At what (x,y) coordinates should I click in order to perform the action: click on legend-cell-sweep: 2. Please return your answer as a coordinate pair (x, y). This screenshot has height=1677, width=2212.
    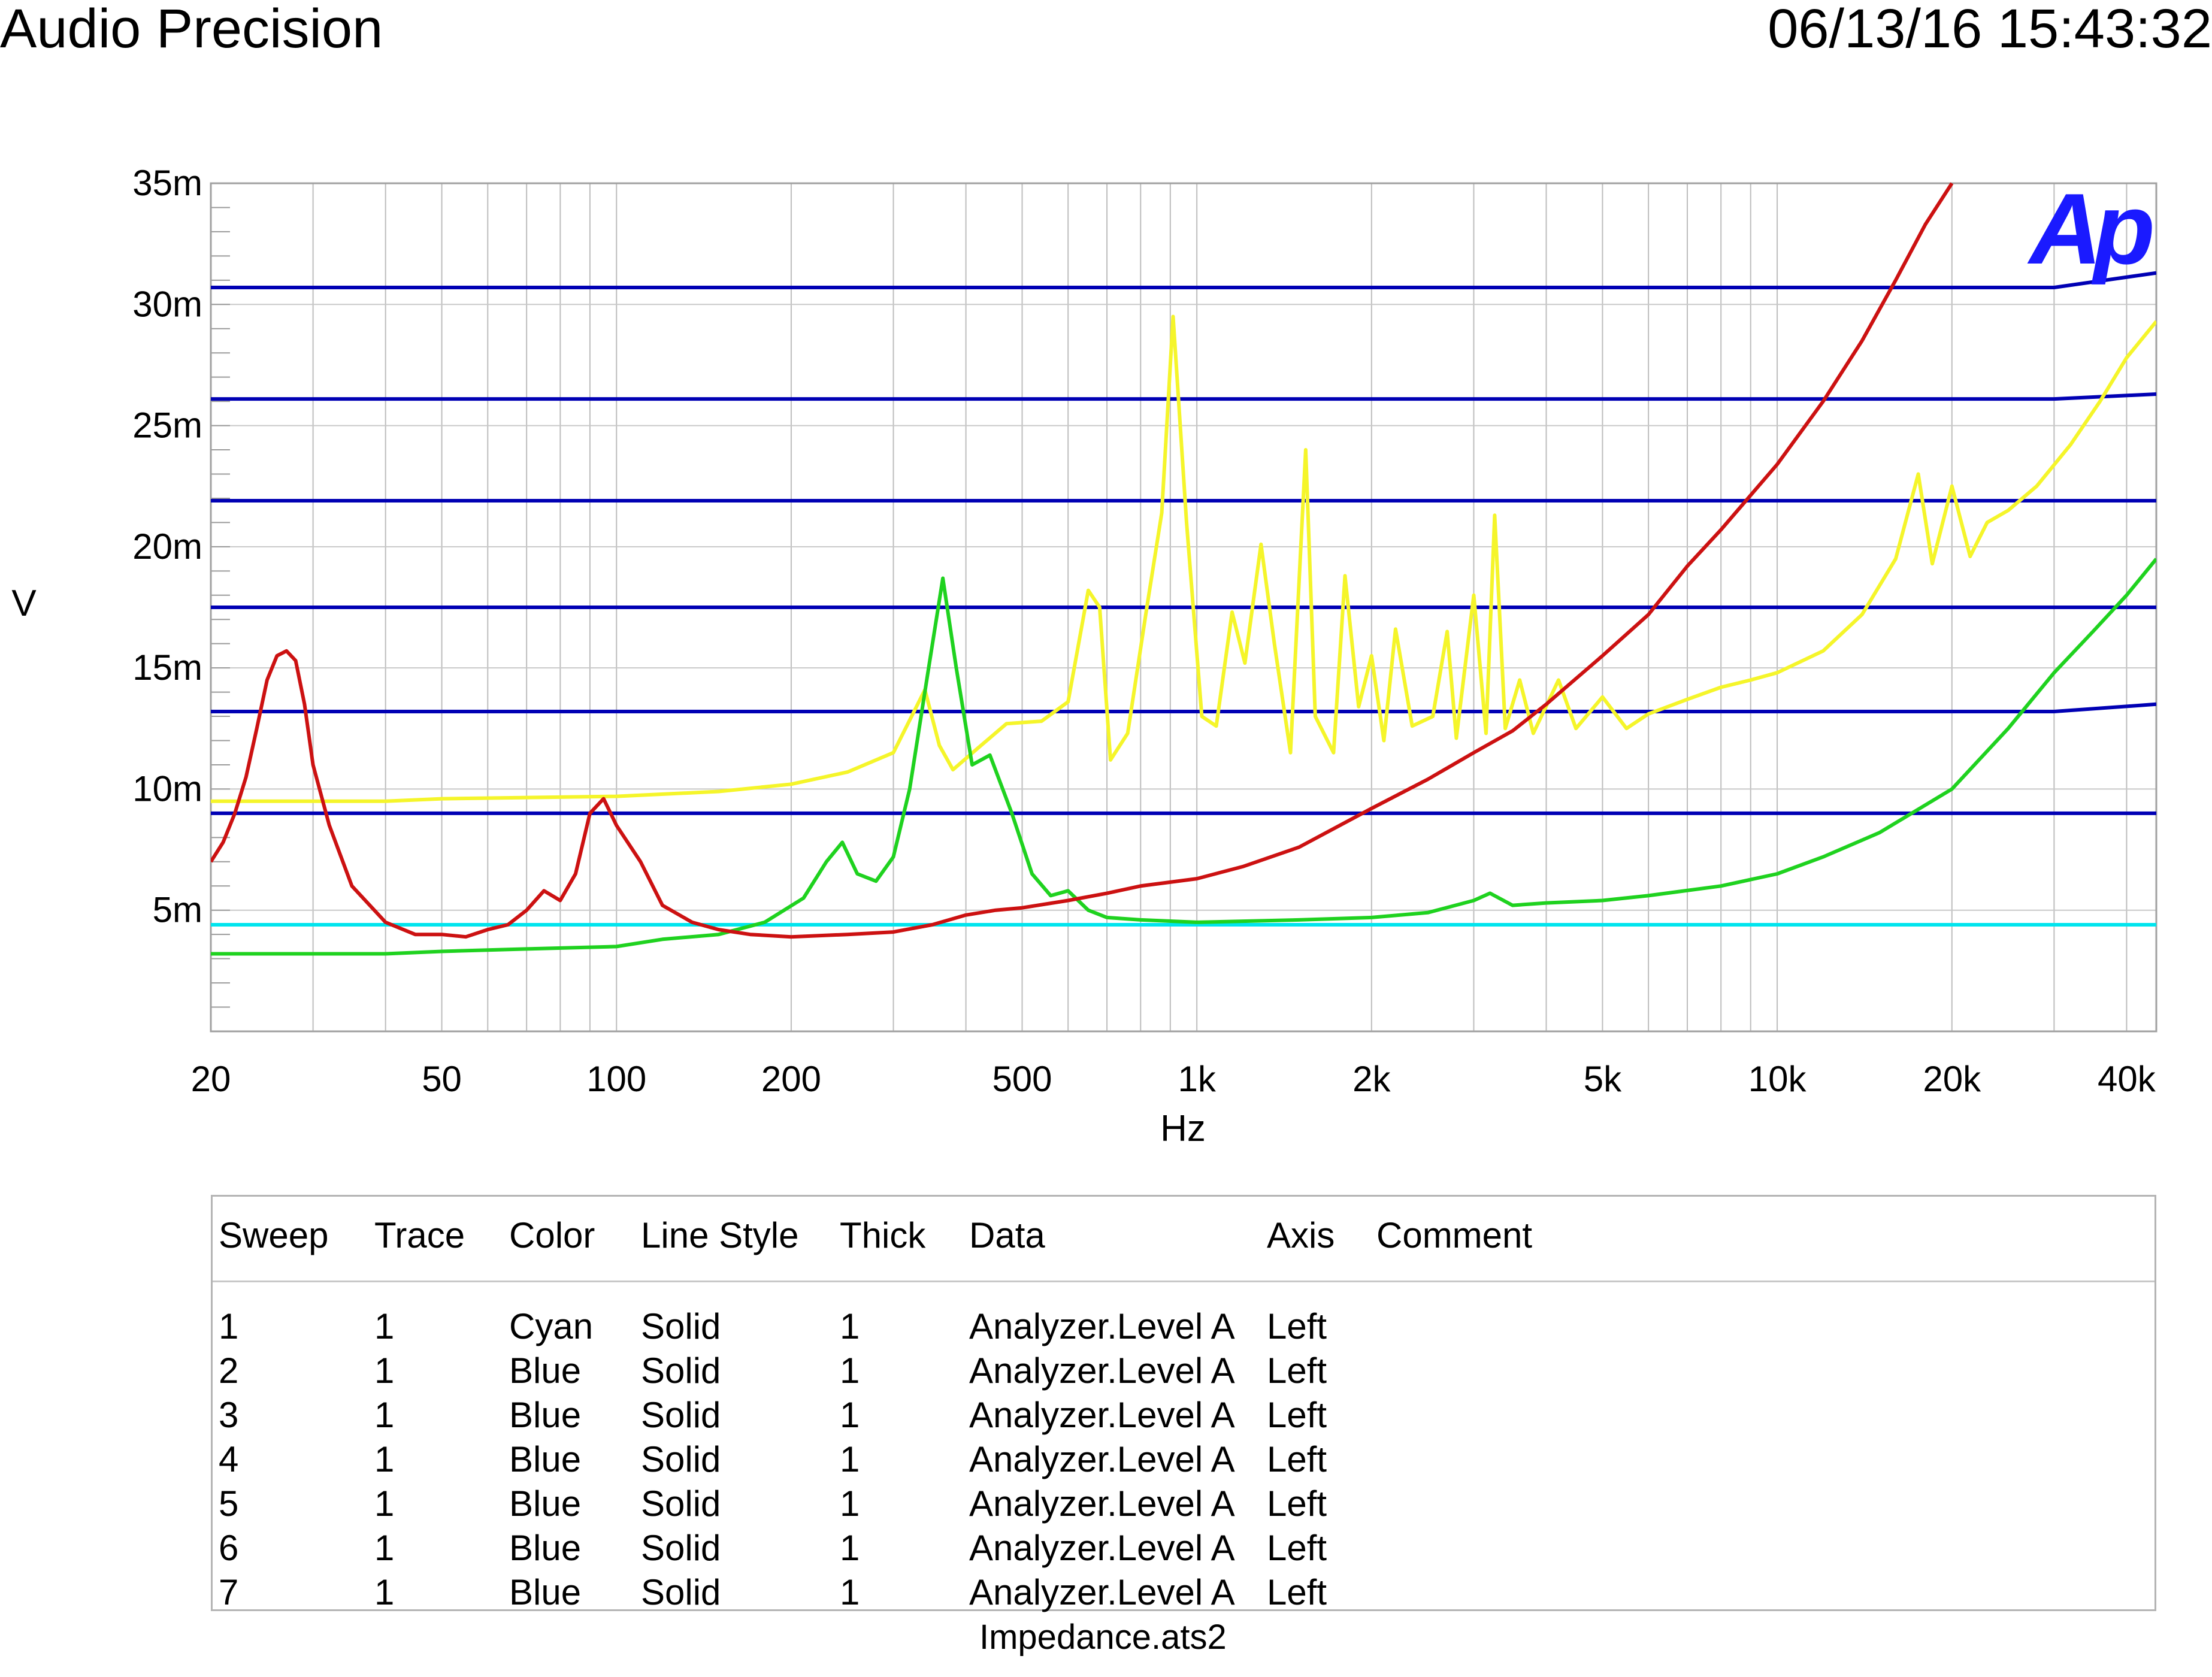
    Looking at the image, I should click on (229, 1371).